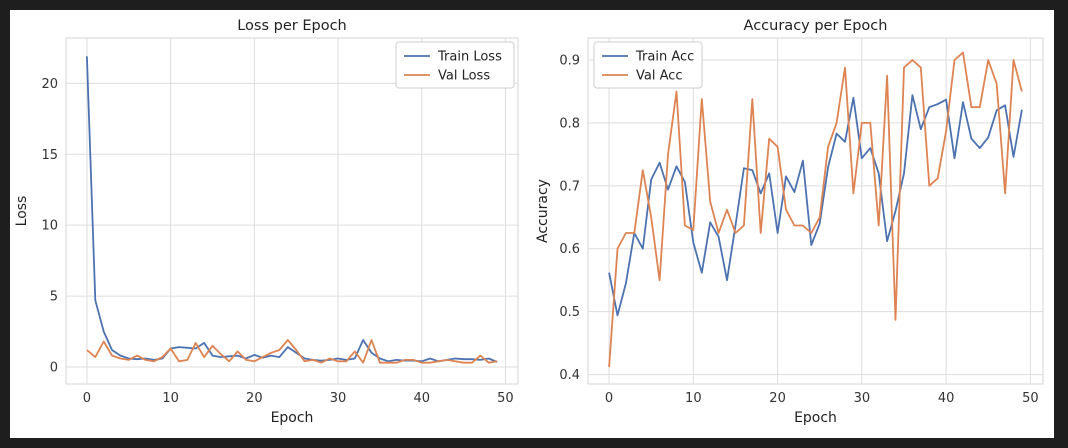 Image resolution: width=1068 pixels, height=448 pixels. What do you see at coordinates (22, 211) in the screenshot?
I see `y-axis-label: Loss` at bounding box center [22, 211].